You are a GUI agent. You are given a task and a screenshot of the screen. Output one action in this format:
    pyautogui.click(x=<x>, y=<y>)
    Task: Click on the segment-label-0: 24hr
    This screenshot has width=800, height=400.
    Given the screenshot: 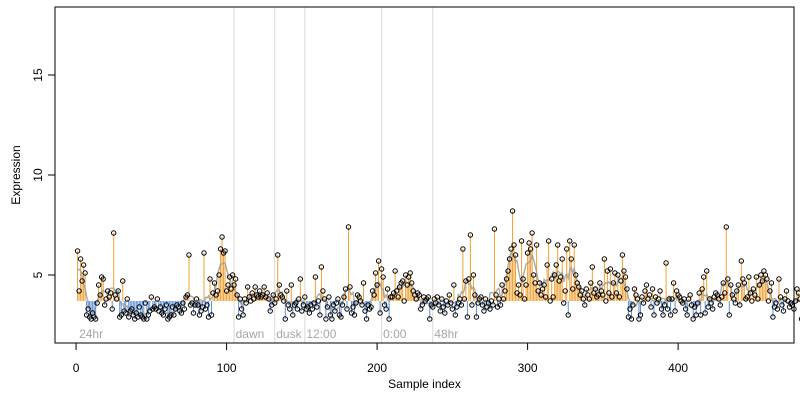 What is the action you would take?
    pyautogui.click(x=91, y=334)
    